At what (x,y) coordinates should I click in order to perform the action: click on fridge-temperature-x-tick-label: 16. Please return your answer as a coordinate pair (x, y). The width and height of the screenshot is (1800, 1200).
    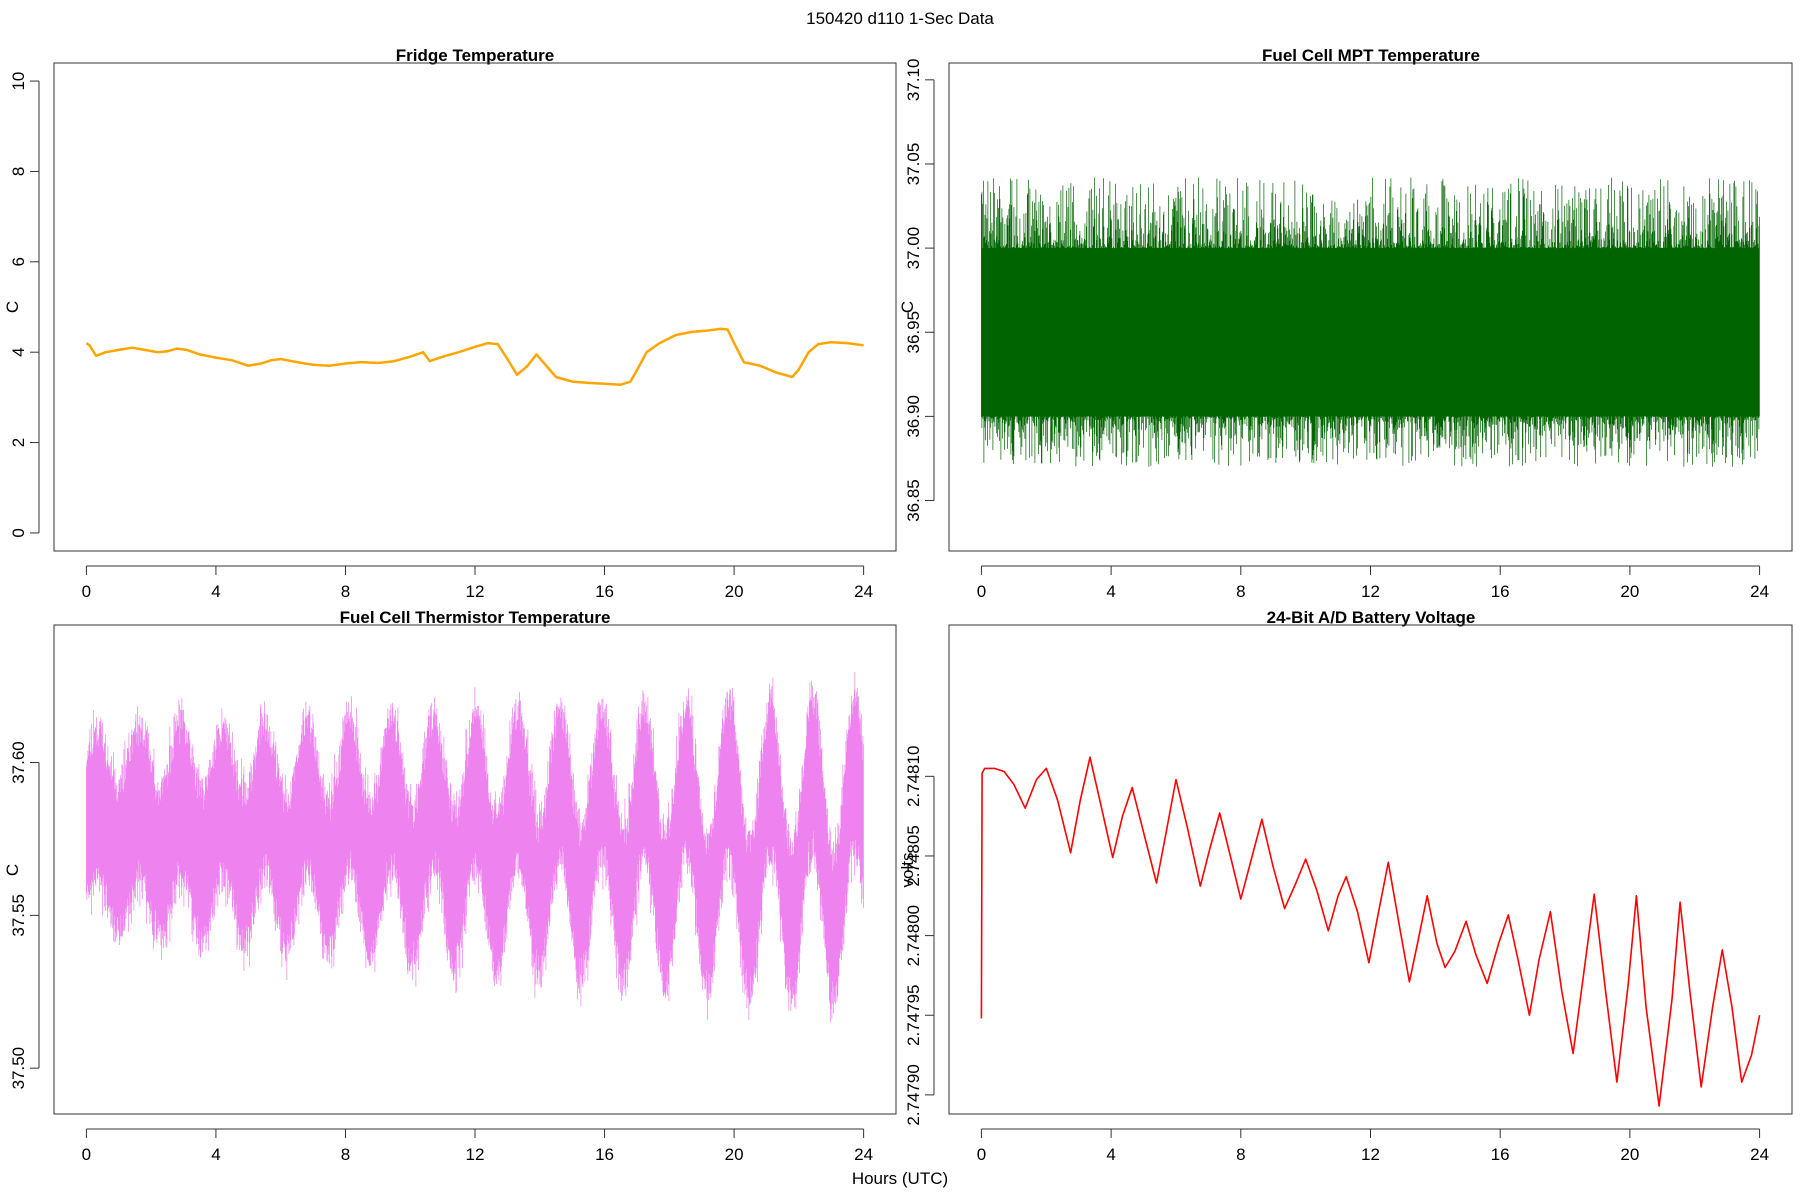
    Looking at the image, I should click on (604, 591).